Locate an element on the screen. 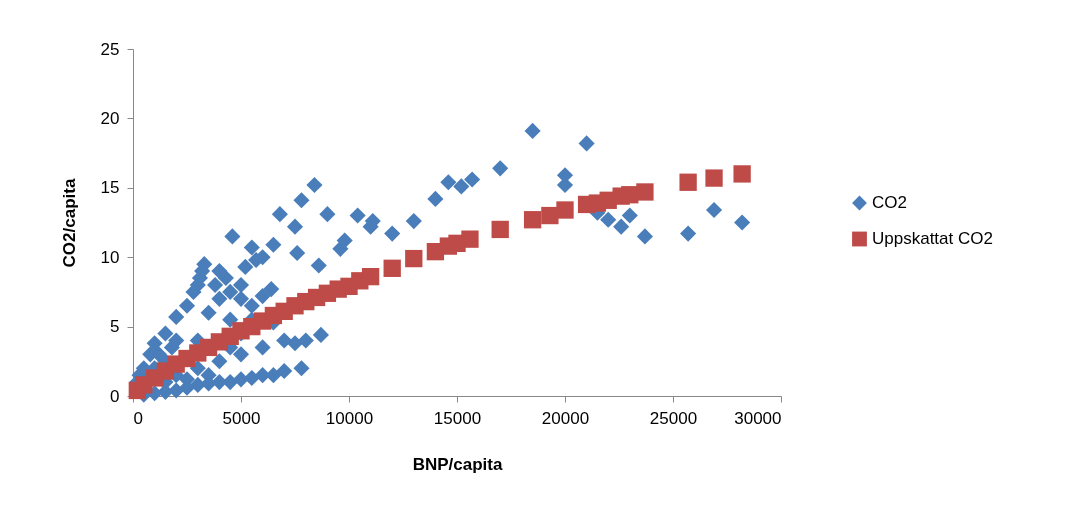 This screenshot has width=1077, height=523. x-axis-title: BNP/capita is located at coordinates (457, 464).